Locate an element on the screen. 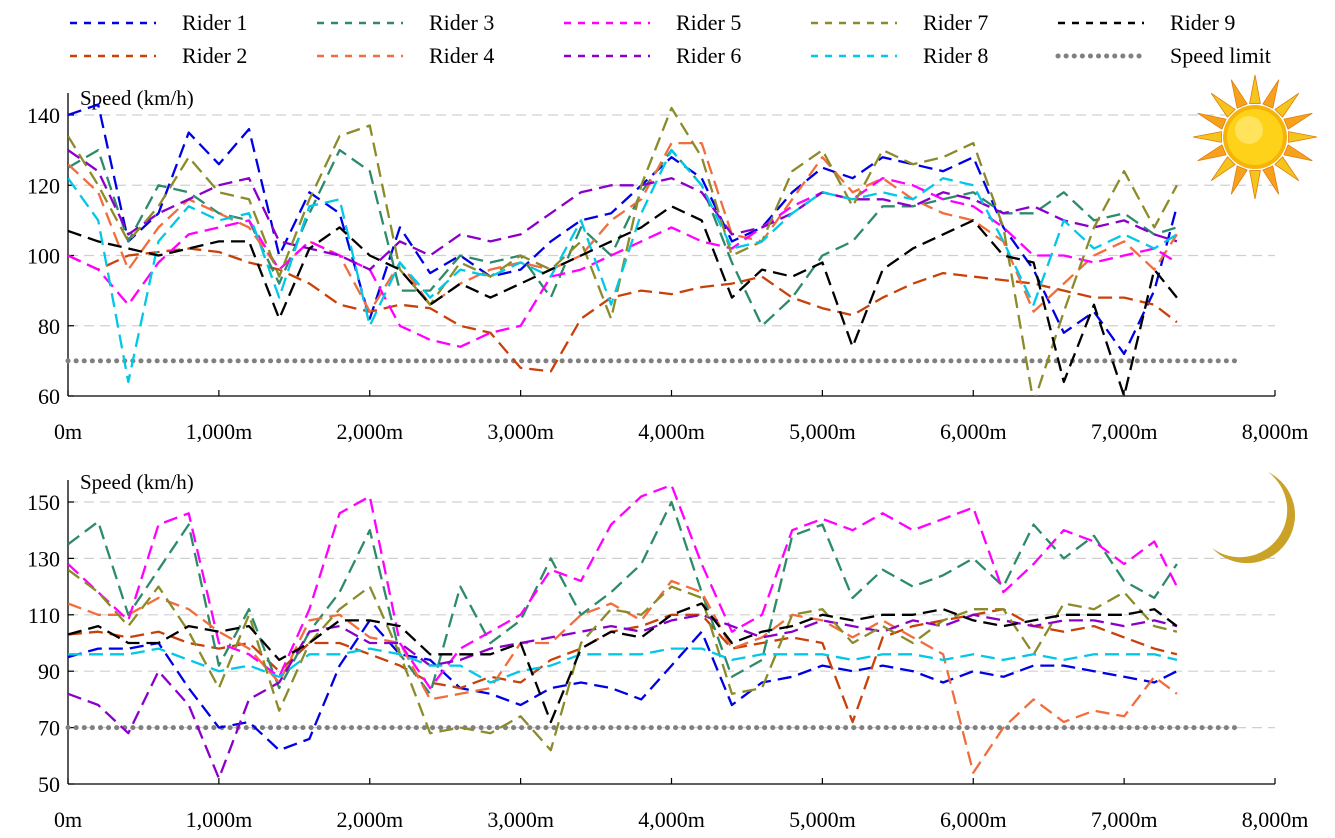 This screenshot has height=838, width=1335. legend-label: Rider 6 is located at coordinates (708, 55).